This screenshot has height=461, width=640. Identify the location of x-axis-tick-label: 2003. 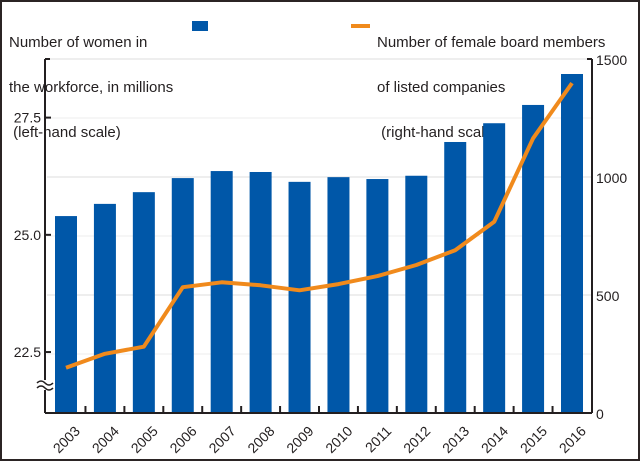
(66, 439).